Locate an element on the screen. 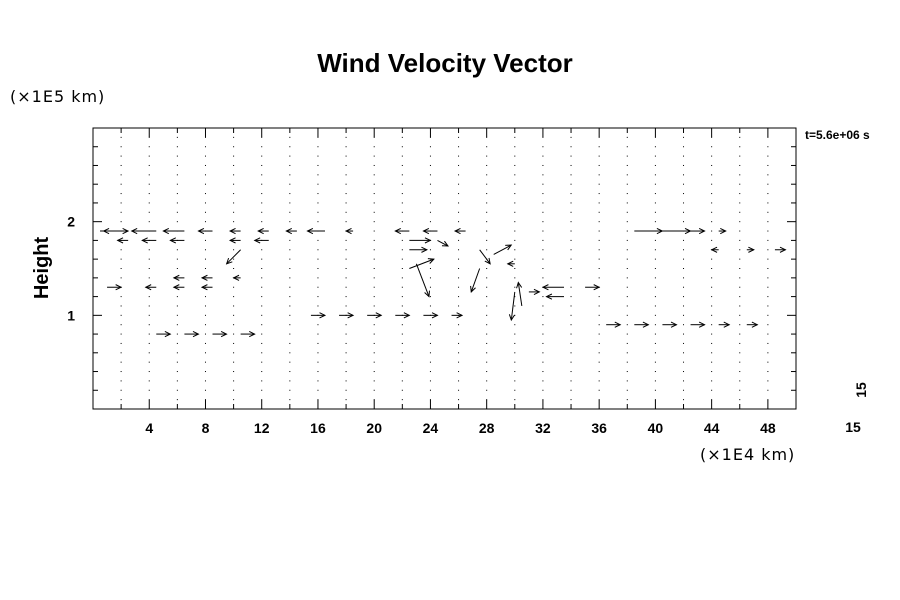 Image resolution: width=900 pixels, height=600 pixels. x-tick-label: 28 is located at coordinates (487, 428).